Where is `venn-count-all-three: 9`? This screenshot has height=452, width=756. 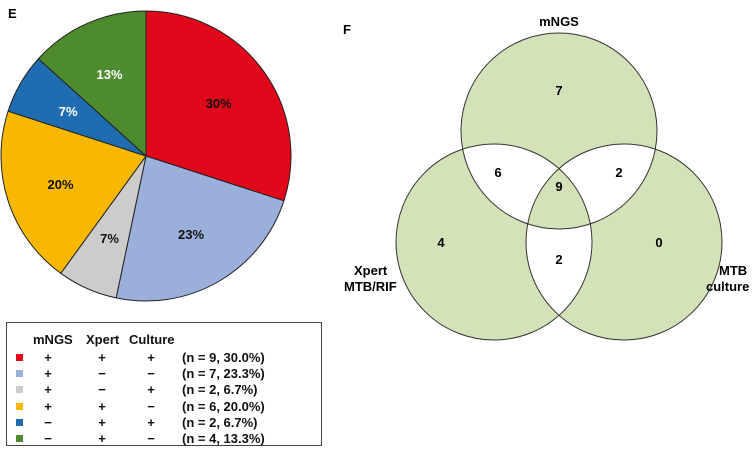
venn-count-all-three: 9 is located at coordinates (558, 186).